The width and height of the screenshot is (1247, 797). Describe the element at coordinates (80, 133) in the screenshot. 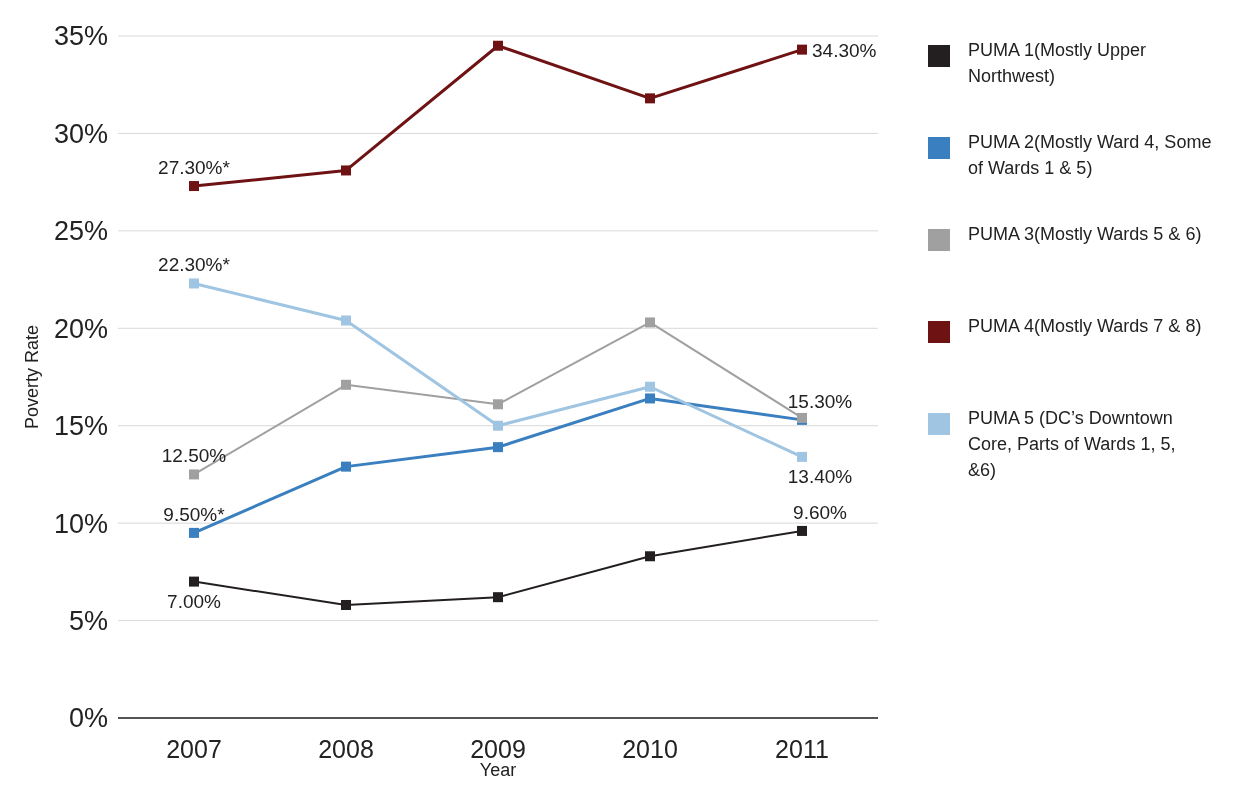

I see `y-tick-label: 30%` at that location.